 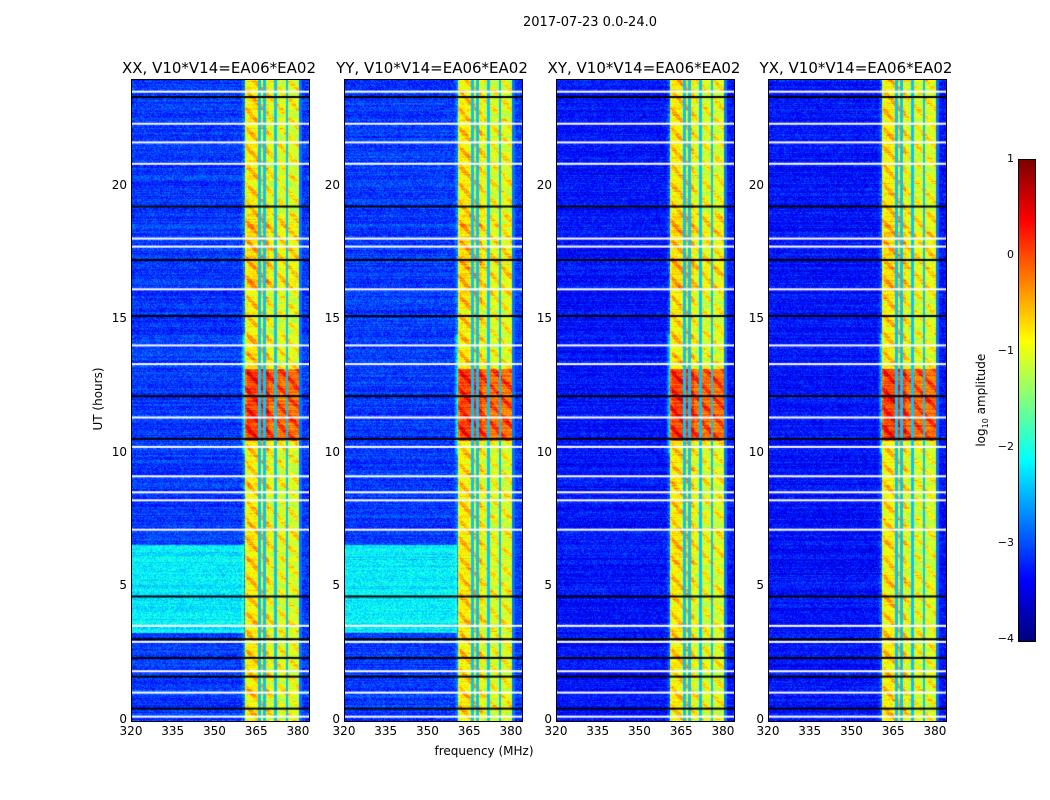 I want to click on heatmap-yy, so click(x=433, y=400).